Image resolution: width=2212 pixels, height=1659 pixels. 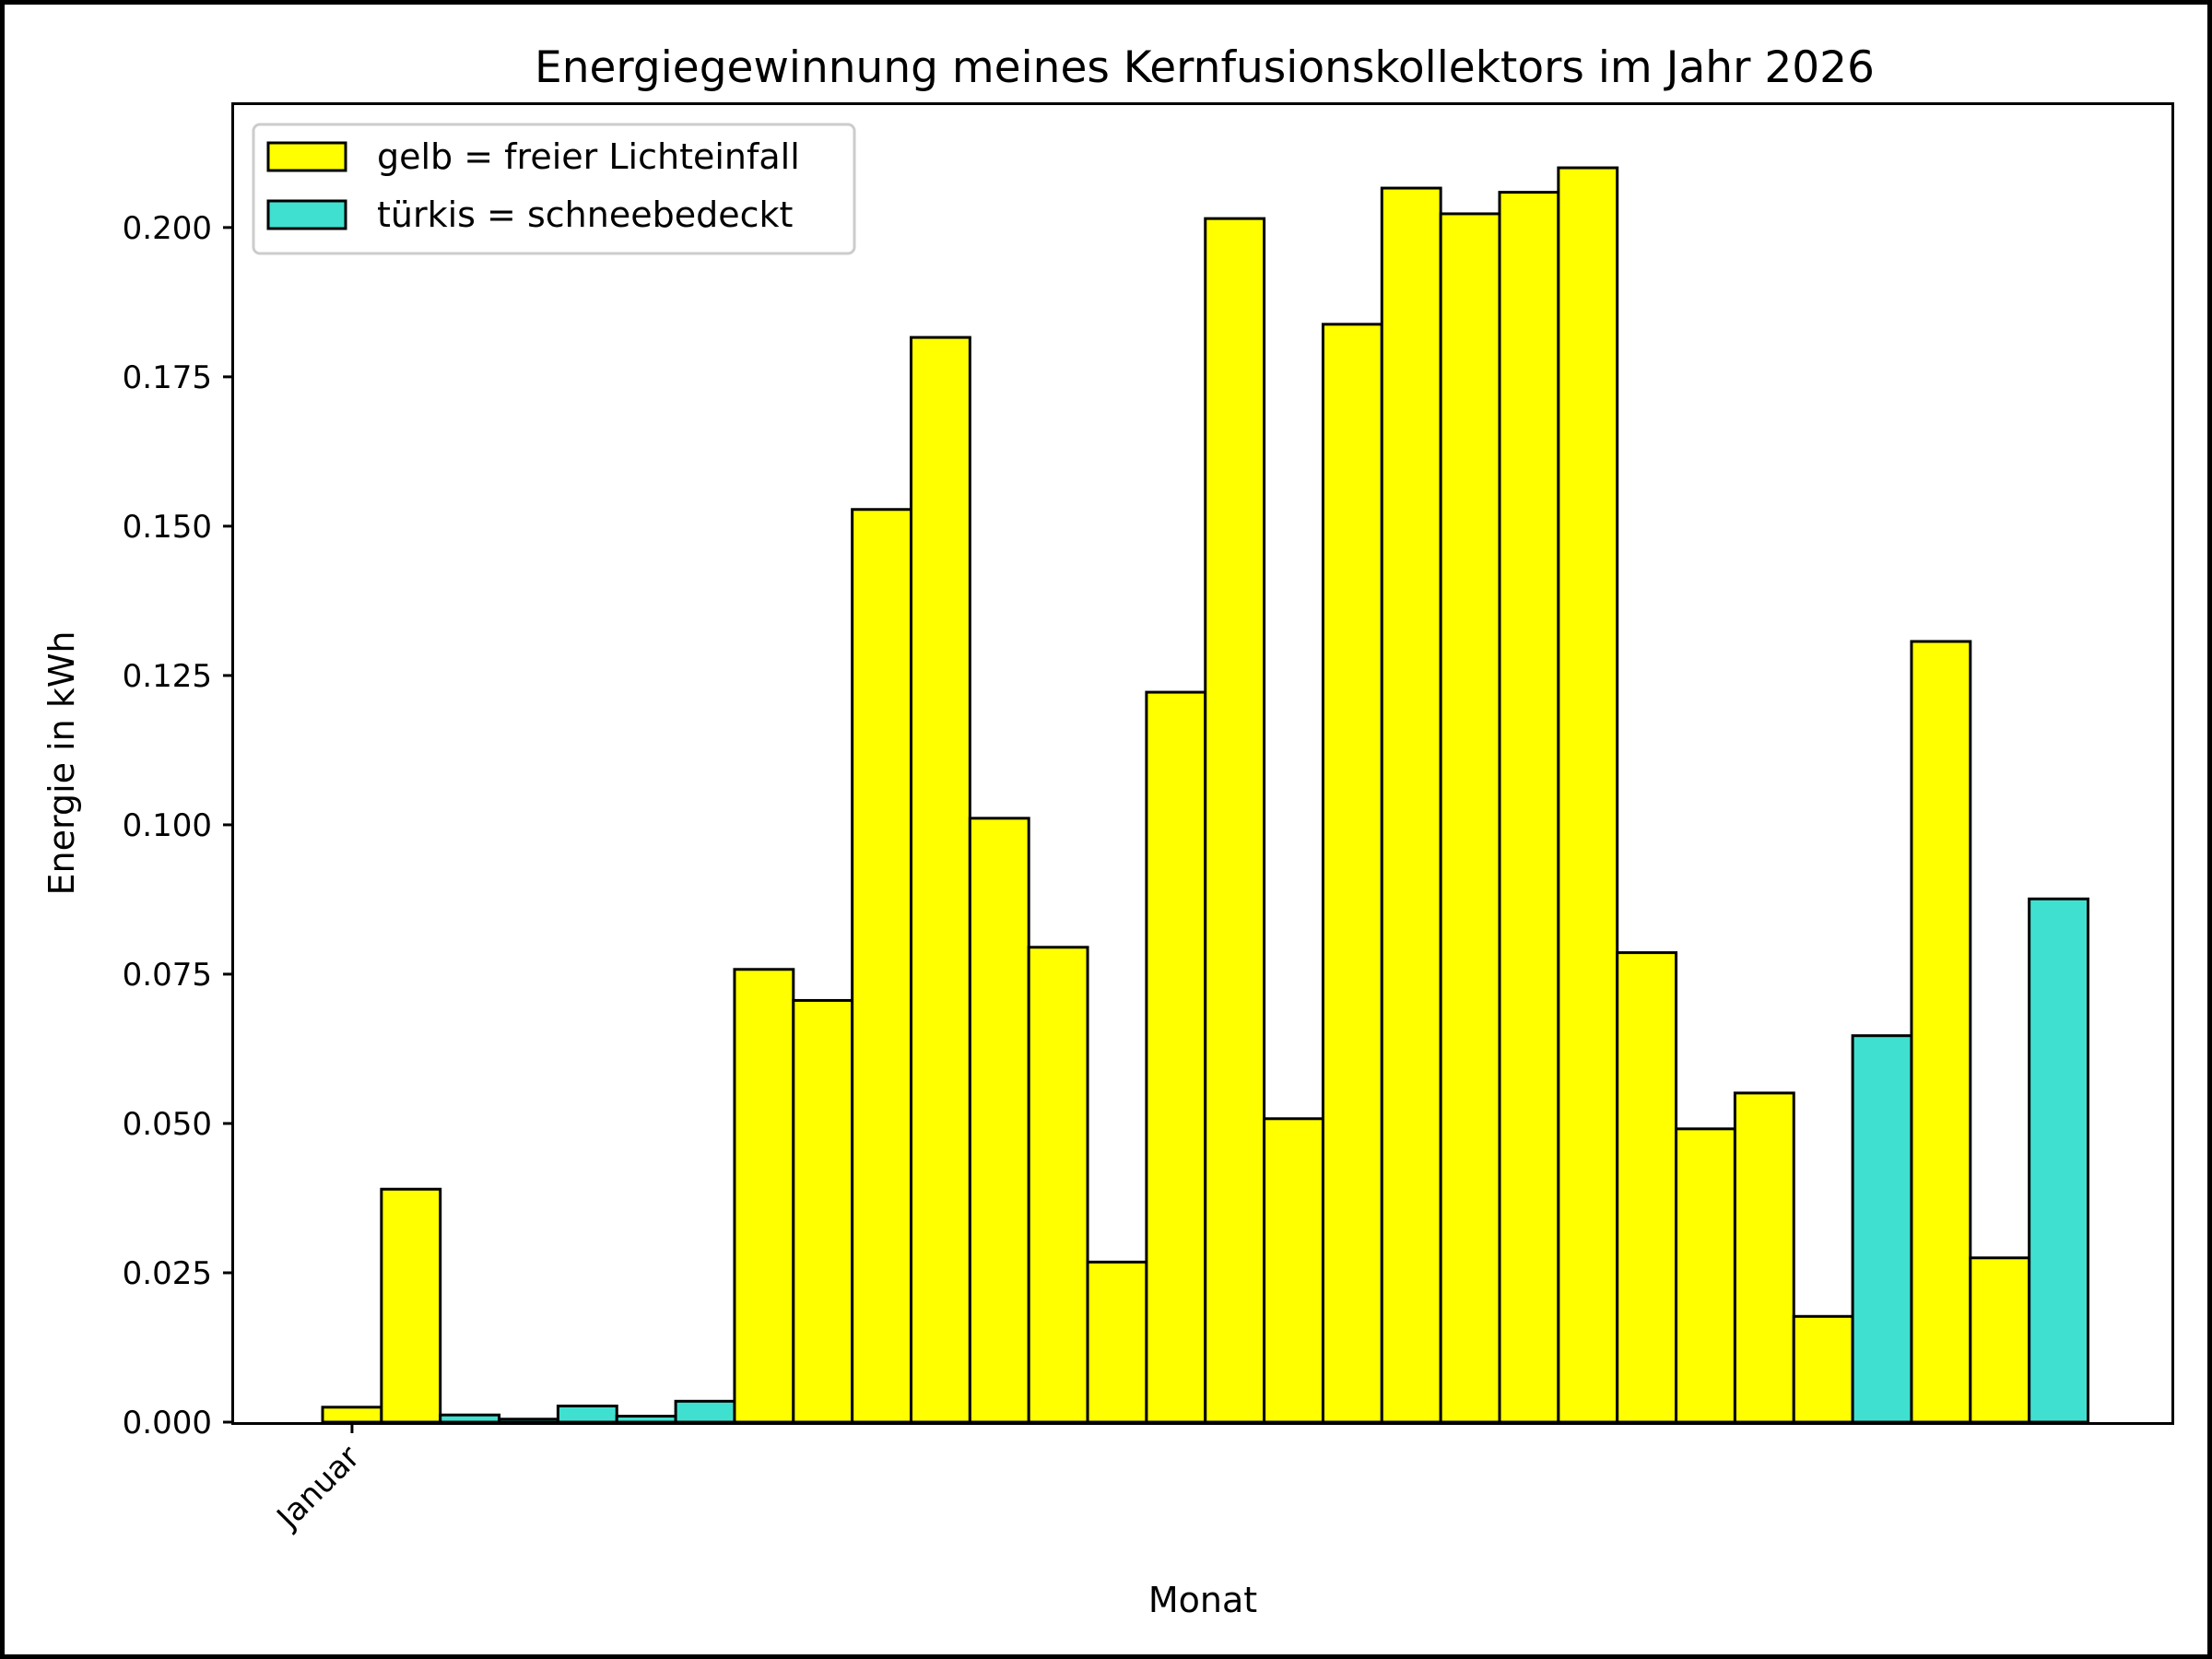 What do you see at coordinates (588, 156) in the screenshot?
I see `legend-label-gelb: gelb = freier Lichteinfall` at bounding box center [588, 156].